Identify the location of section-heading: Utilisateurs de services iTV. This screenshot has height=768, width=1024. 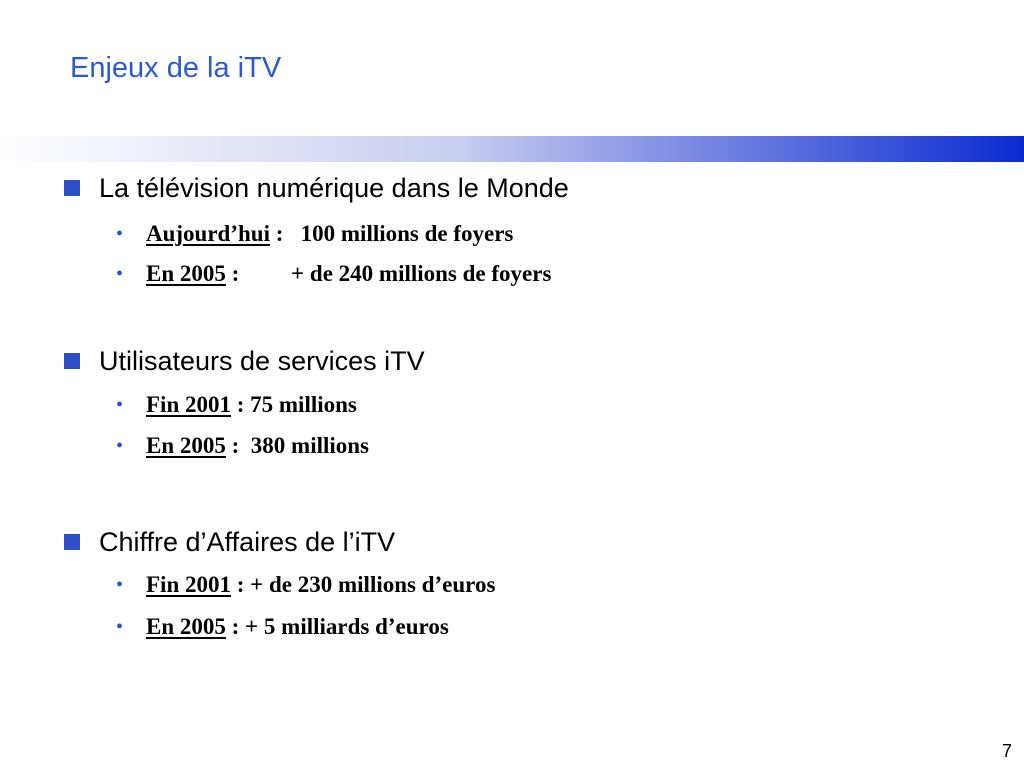
(244, 361).